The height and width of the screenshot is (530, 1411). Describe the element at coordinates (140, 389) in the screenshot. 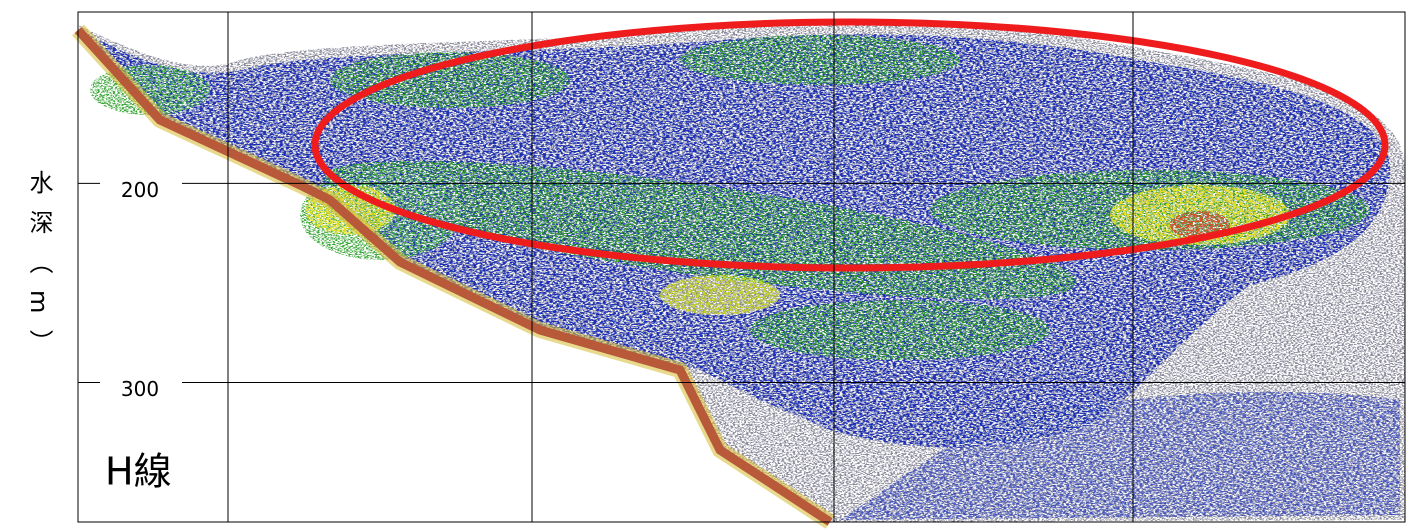

I see `y-tick-label: 300` at that location.